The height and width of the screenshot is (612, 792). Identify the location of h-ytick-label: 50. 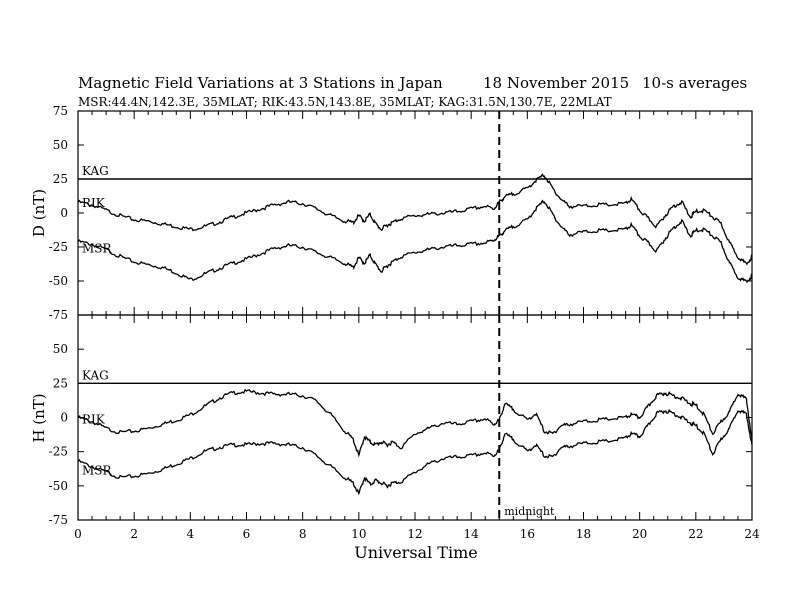
(60, 349).